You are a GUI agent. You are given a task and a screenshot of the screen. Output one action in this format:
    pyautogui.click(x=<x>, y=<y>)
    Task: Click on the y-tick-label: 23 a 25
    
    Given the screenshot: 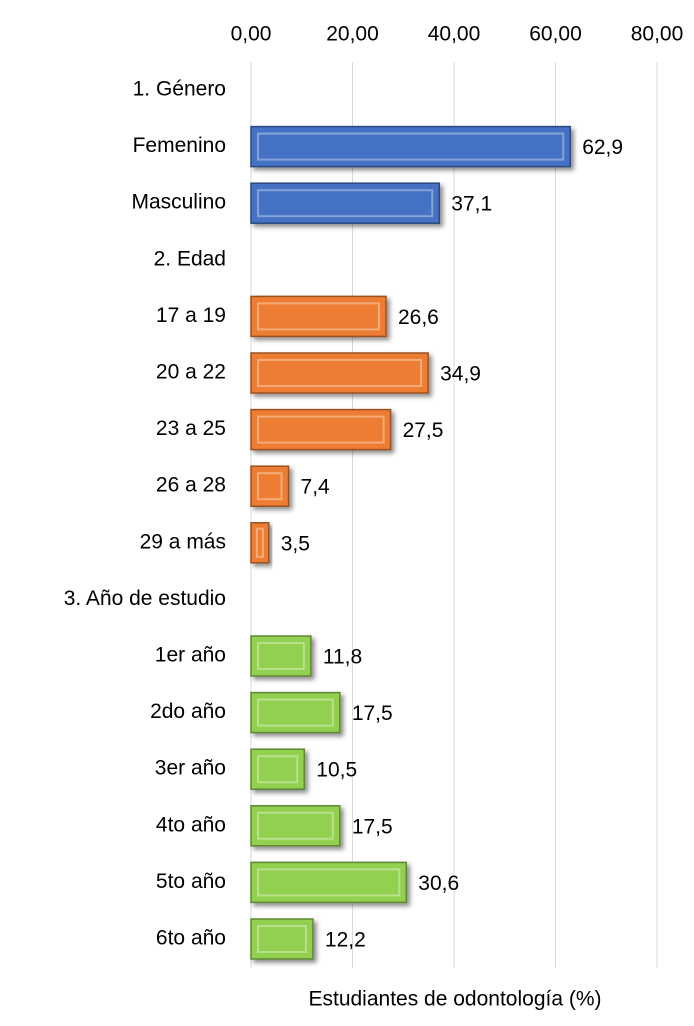 What is the action you would take?
    pyautogui.click(x=191, y=428)
    